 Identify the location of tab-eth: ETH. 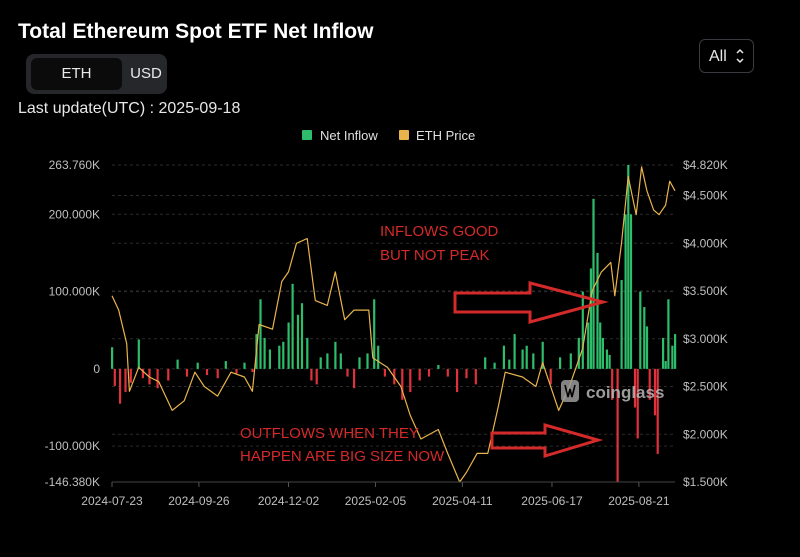
(76, 74).